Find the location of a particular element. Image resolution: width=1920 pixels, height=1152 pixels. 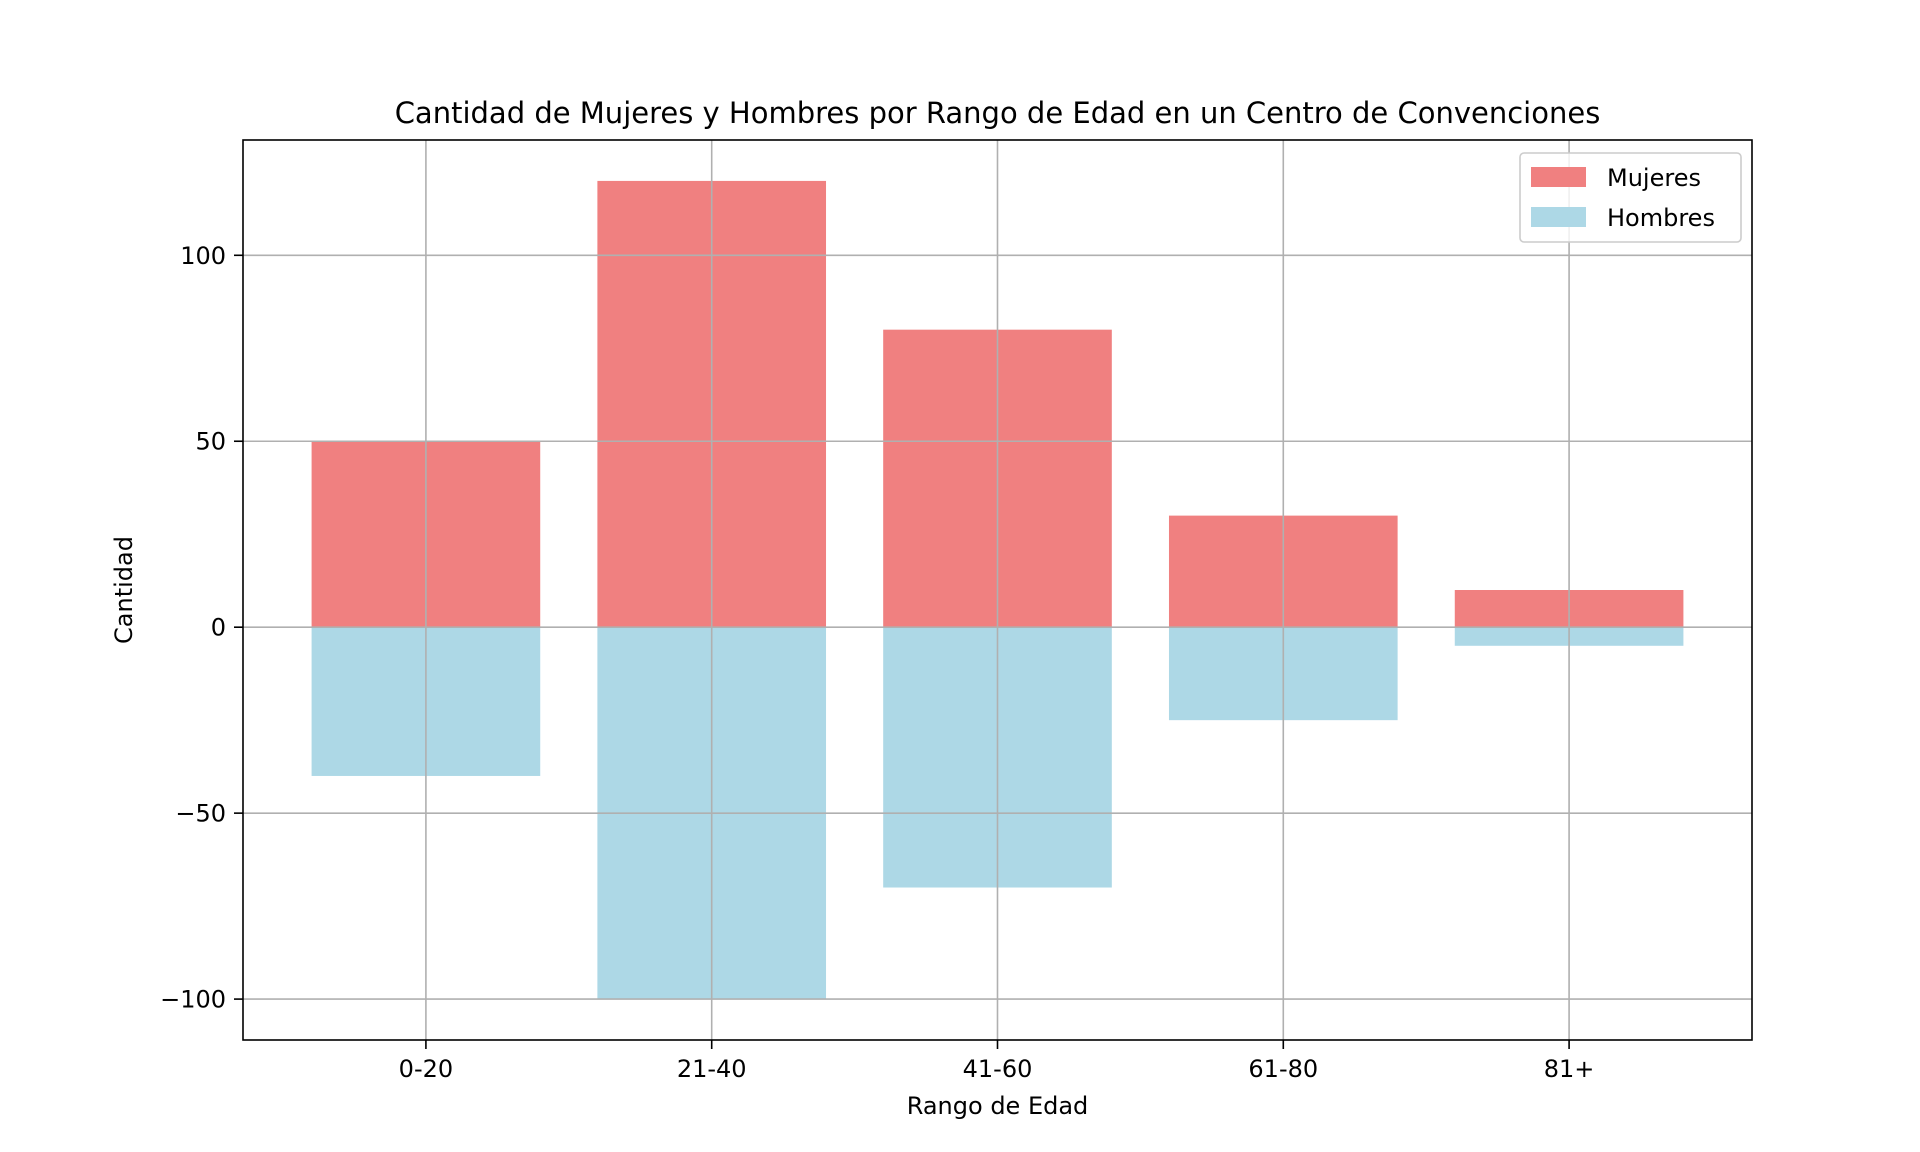

legend-label-mujeres: Mujeres is located at coordinates (1654, 178).